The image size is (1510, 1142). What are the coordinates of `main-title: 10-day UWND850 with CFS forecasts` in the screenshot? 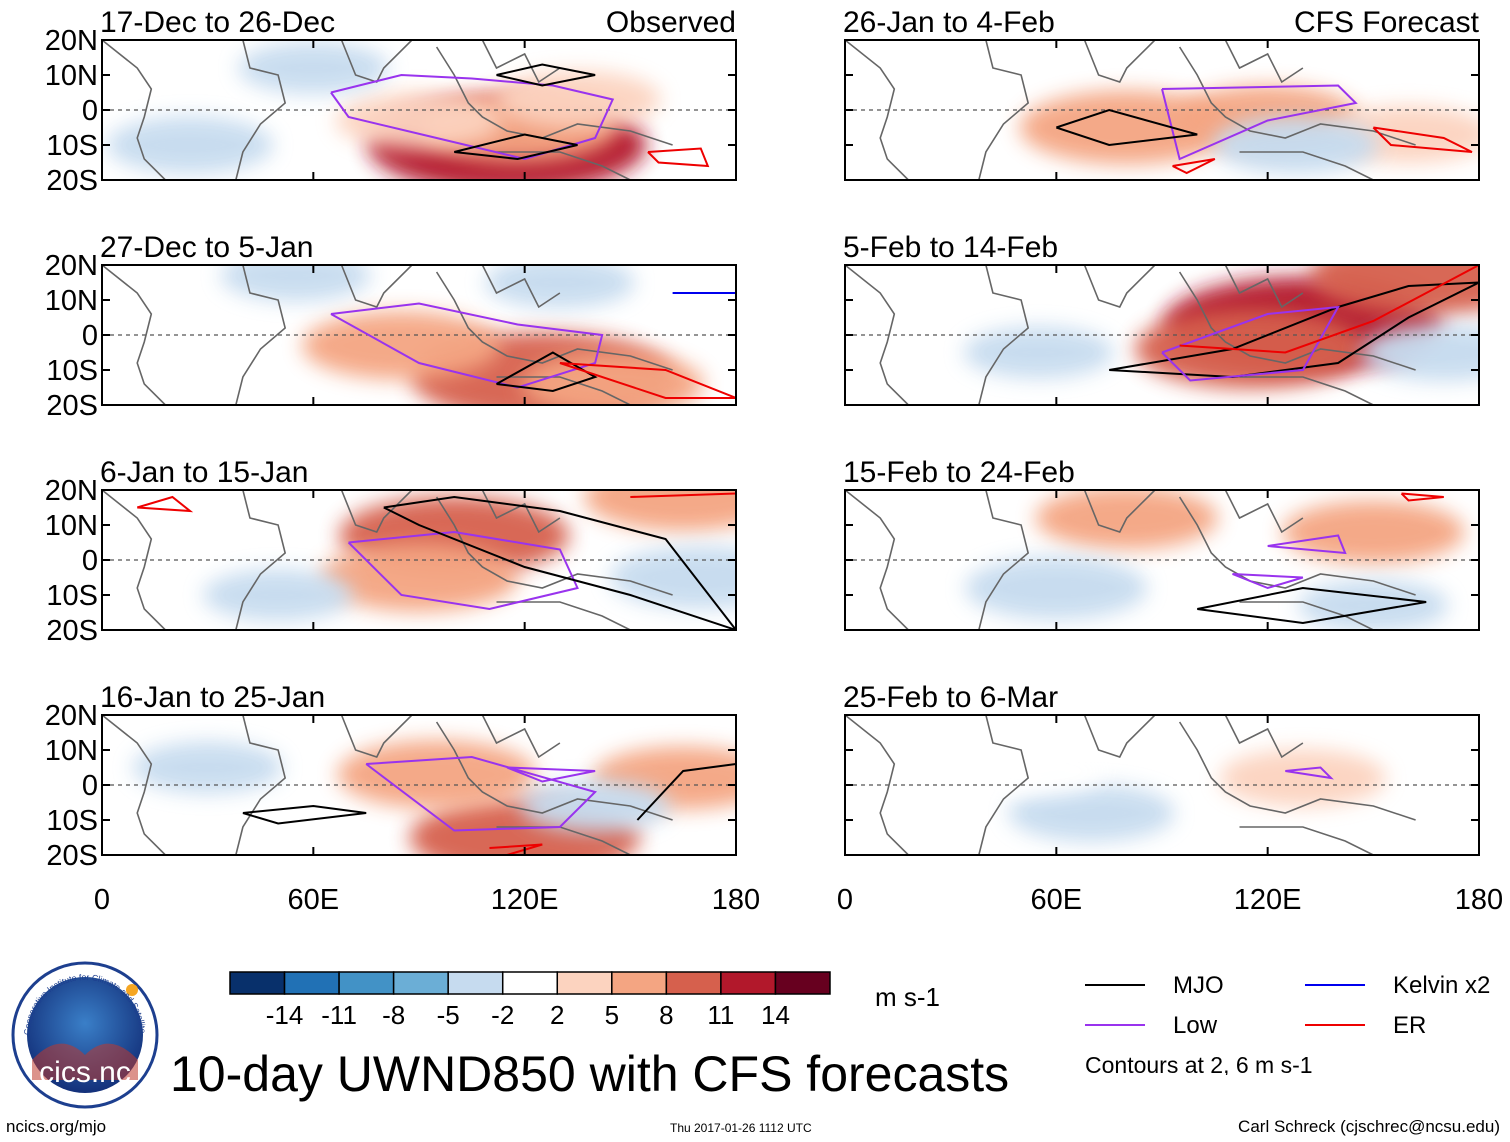 It's located at (590, 1074).